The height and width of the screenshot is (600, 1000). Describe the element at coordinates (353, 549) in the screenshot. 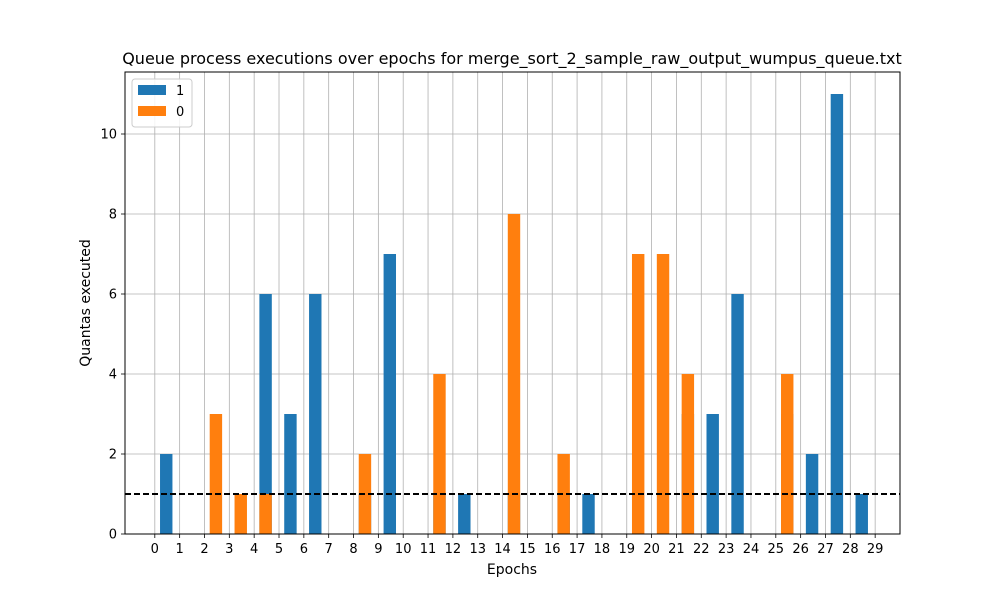

I see `x-tick-label: 8` at that location.